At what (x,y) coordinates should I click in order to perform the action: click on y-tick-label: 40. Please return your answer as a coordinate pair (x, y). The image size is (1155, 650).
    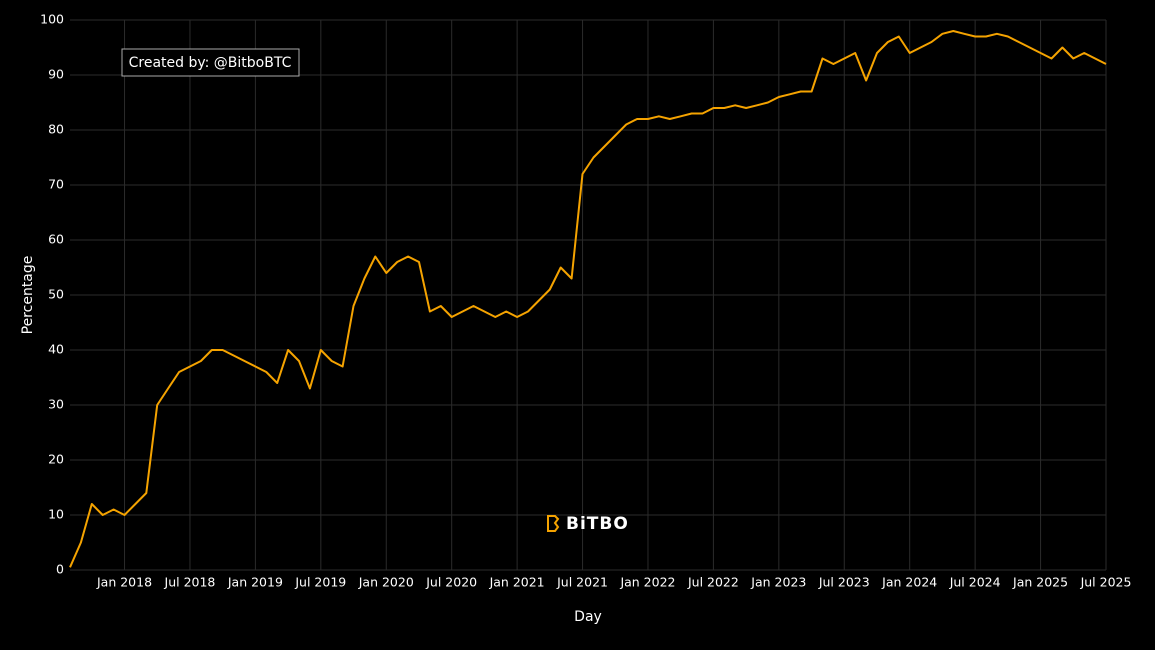
    Looking at the image, I should click on (56, 349).